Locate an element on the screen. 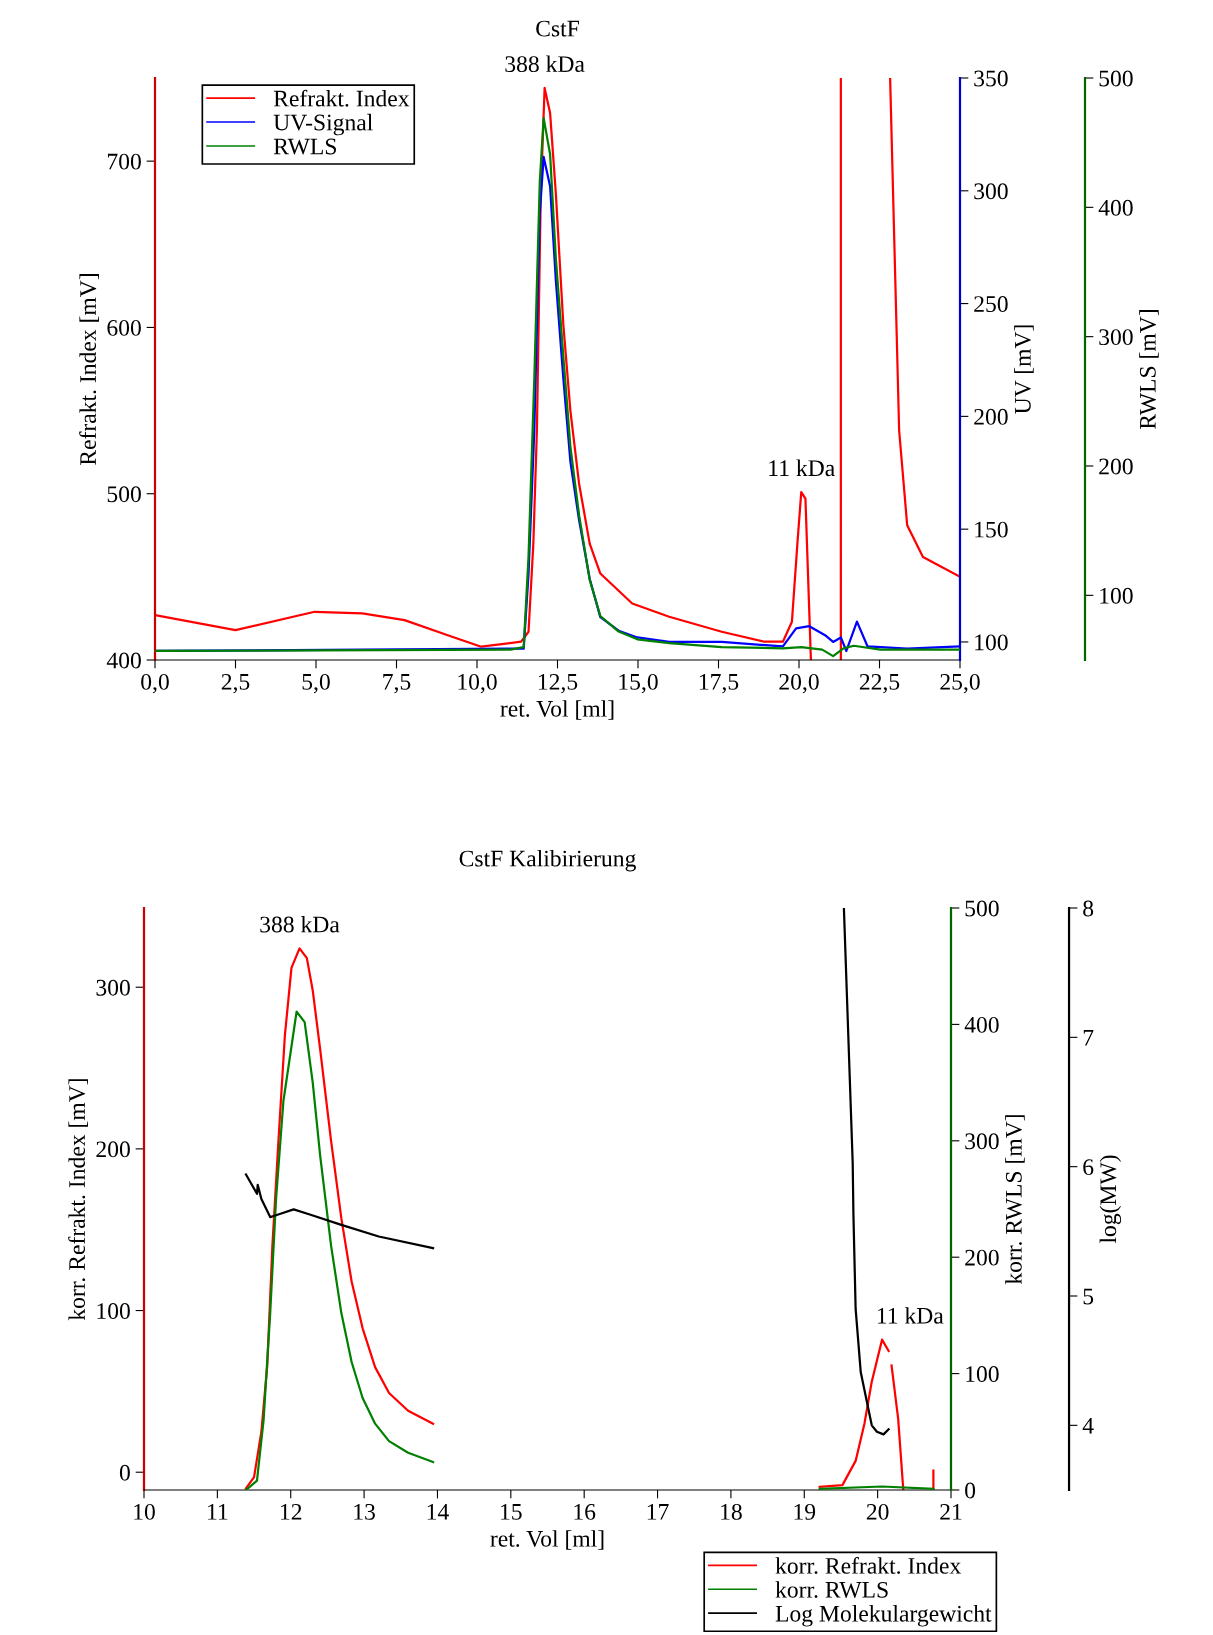 This screenshot has width=1213, height=1635. x-tick-label: 14 is located at coordinates (438, 1511).